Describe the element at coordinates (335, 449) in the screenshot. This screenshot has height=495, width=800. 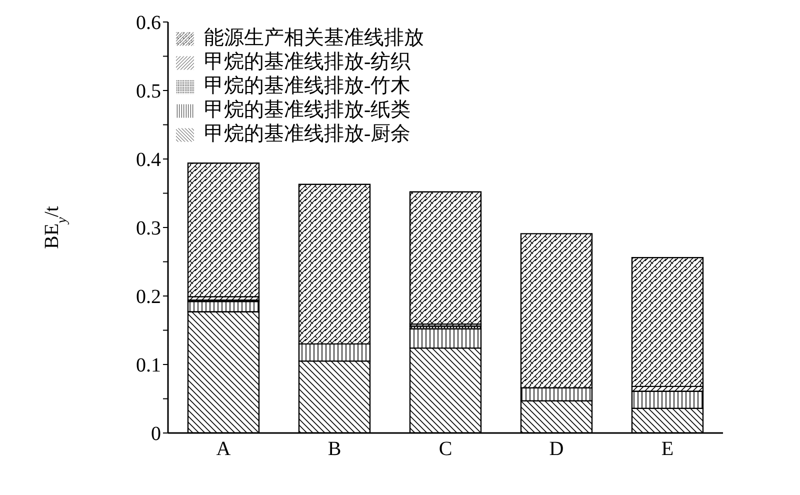
I see `x-tick-label: B` at that location.